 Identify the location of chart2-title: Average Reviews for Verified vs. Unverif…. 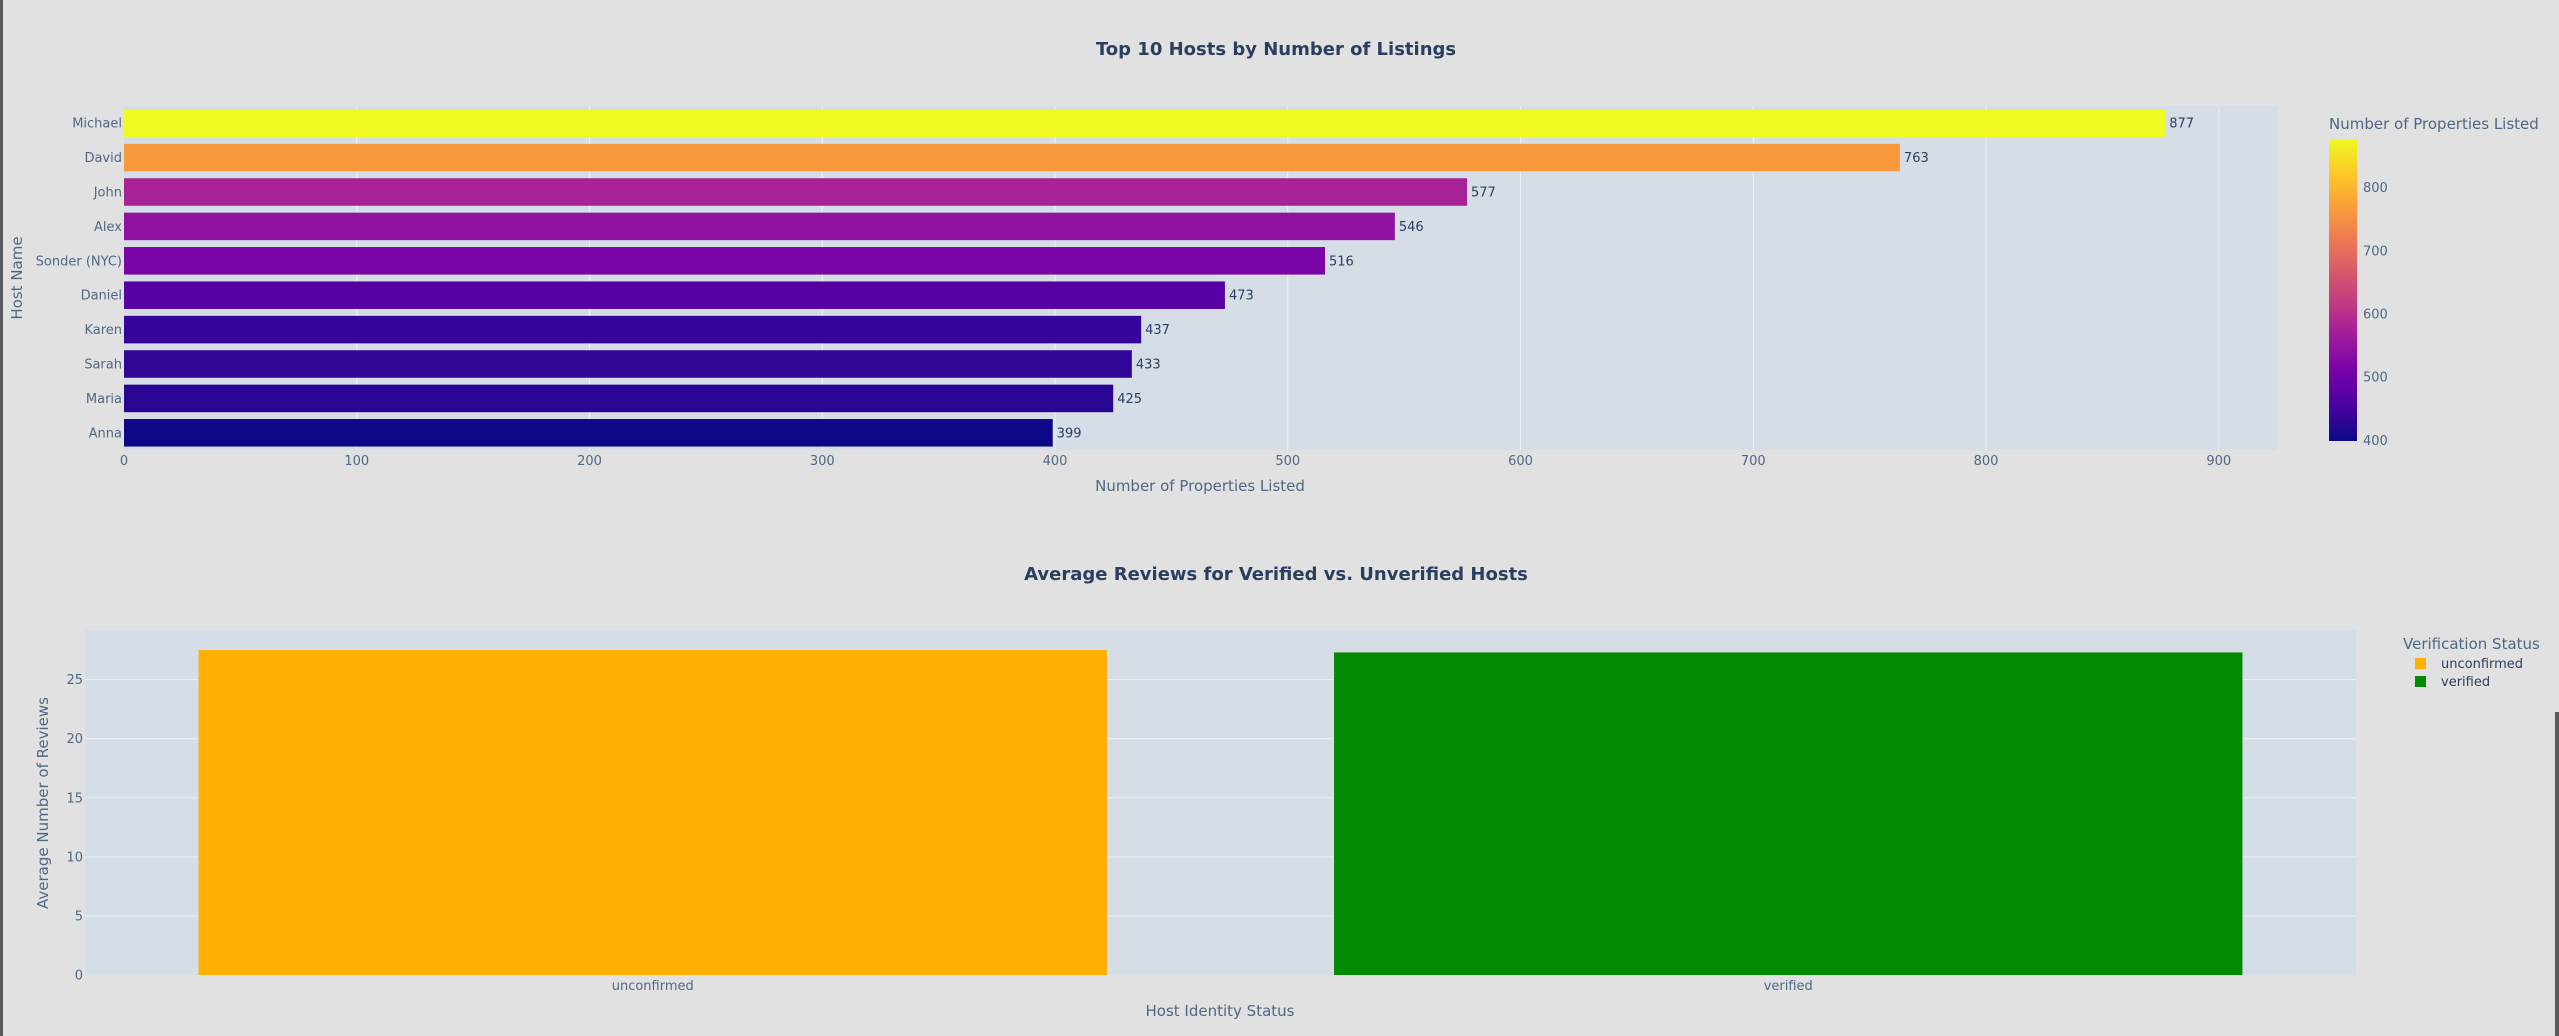
(1276, 574).